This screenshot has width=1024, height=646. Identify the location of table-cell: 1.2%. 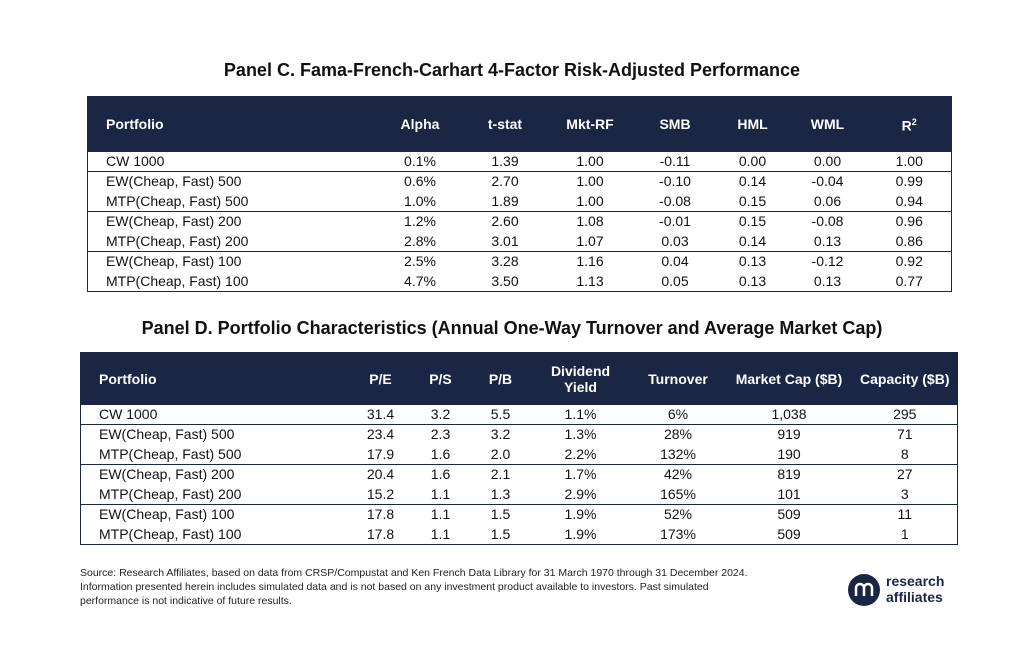
(420, 221).